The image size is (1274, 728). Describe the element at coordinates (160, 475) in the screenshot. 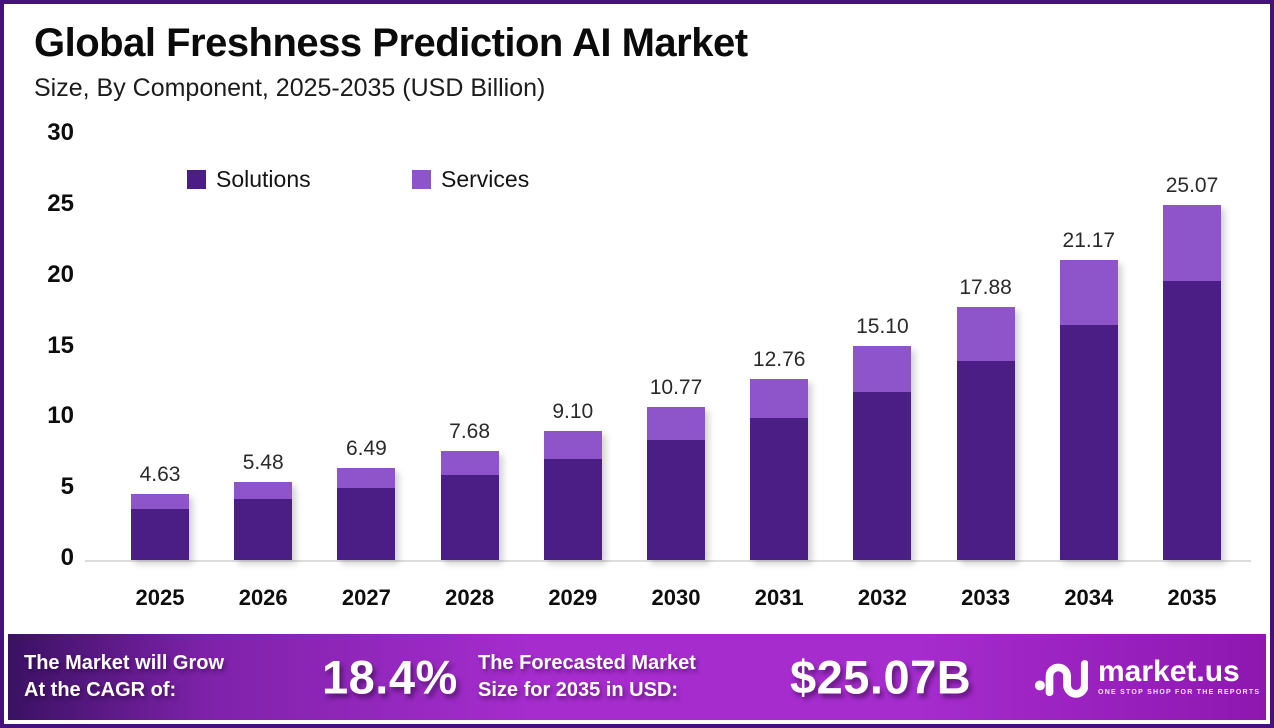

I see `bar-total-label: 4.63` at that location.